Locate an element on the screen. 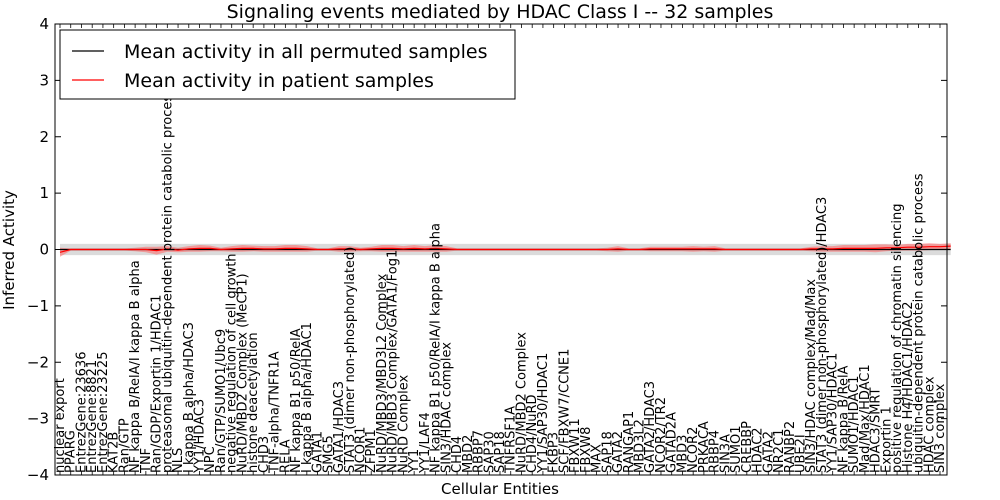 The image size is (1000, 500). x-tick-label: MBD2 is located at coordinates (468, 454).